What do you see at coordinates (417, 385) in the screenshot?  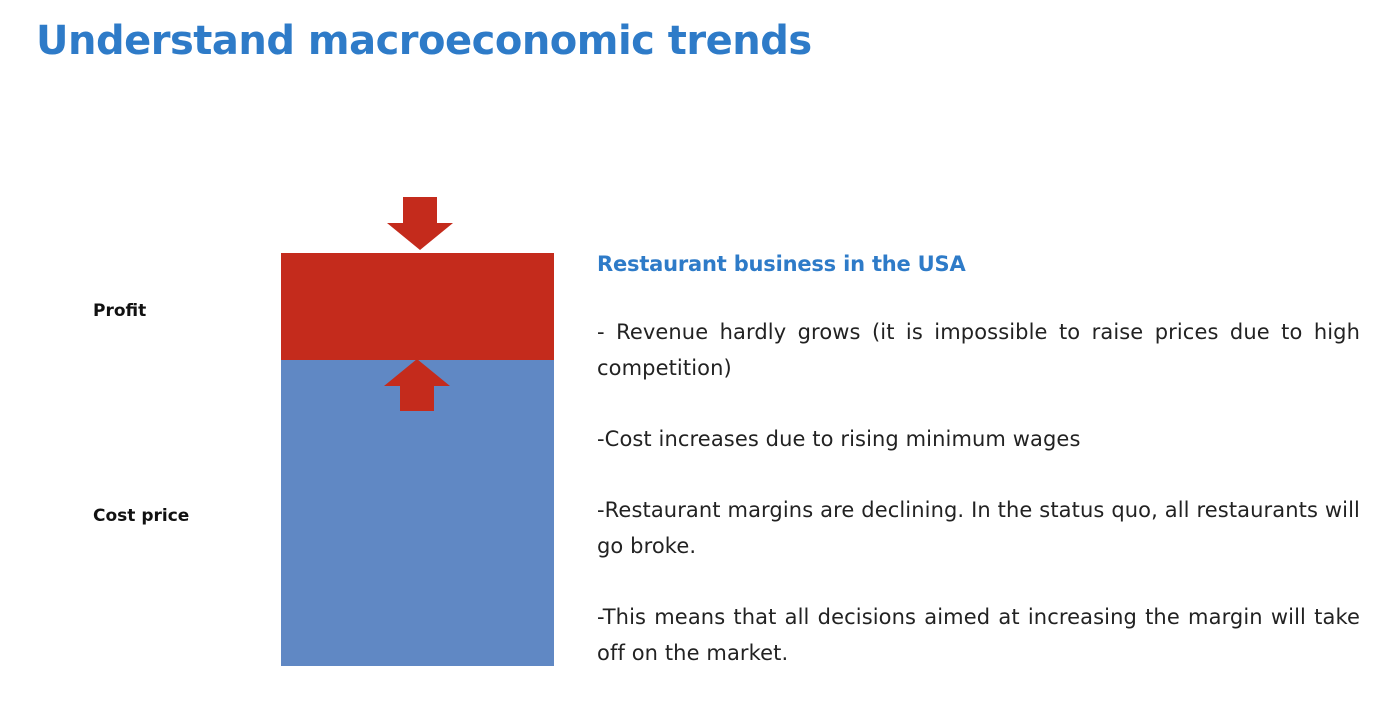 I see `up-arrow-icon` at bounding box center [417, 385].